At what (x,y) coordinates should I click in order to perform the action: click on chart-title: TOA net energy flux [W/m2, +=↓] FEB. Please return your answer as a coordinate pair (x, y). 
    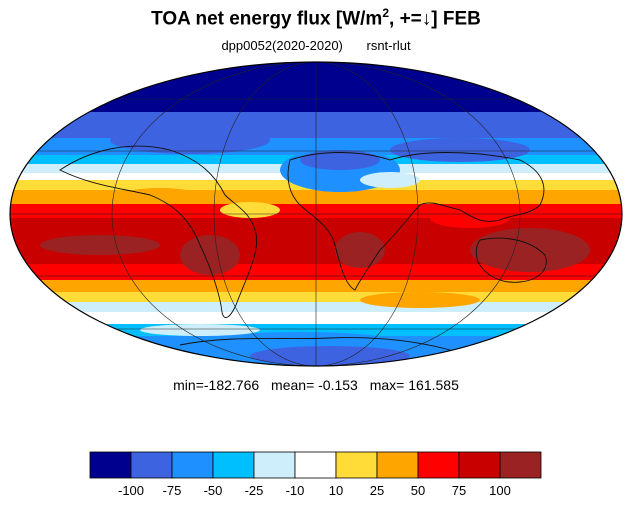
    Looking at the image, I should click on (316, 18).